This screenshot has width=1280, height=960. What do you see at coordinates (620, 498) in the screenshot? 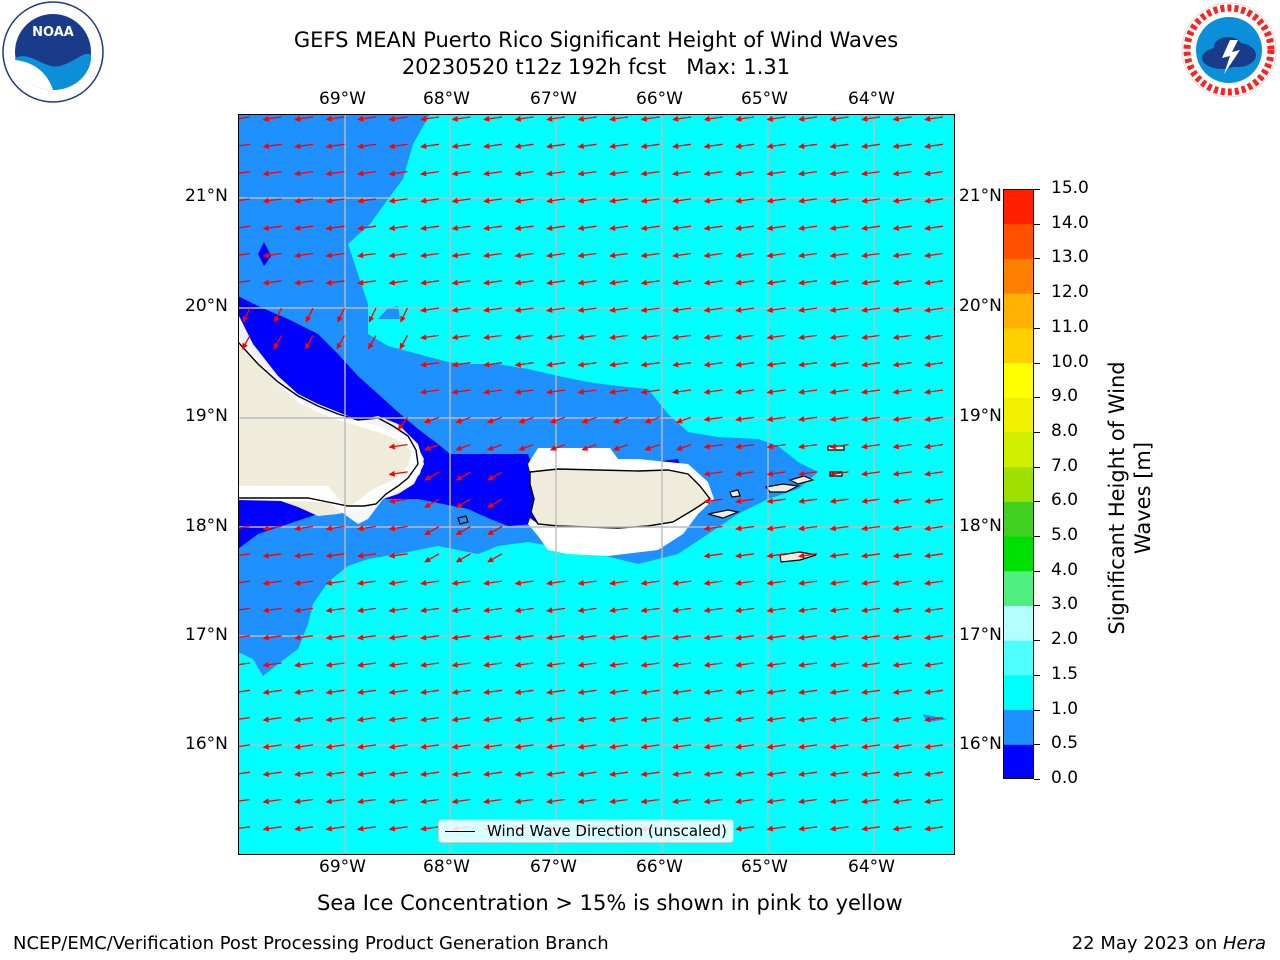
I see `puerto-rico-land` at bounding box center [620, 498].